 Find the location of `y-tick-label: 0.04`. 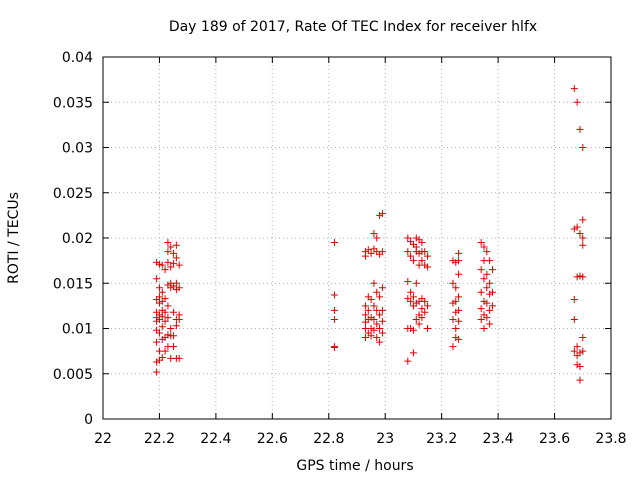

y-tick-label: 0.04 is located at coordinates (77, 58).